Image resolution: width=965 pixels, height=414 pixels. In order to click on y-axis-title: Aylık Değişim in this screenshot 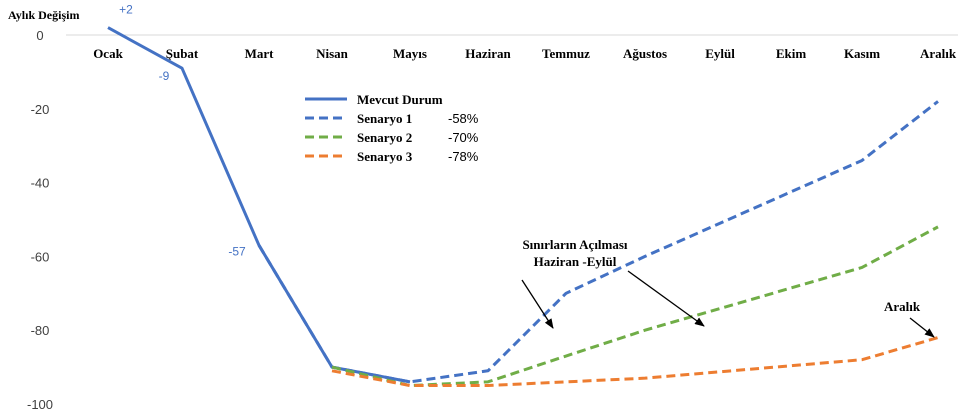, I will do `click(43, 15)`.